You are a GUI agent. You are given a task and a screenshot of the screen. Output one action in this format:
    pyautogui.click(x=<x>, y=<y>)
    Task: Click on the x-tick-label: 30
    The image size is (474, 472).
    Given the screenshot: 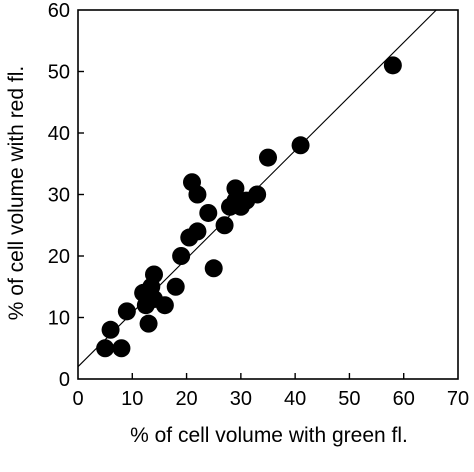 What is the action you would take?
    pyautogui.click(x=241, y=399)
    